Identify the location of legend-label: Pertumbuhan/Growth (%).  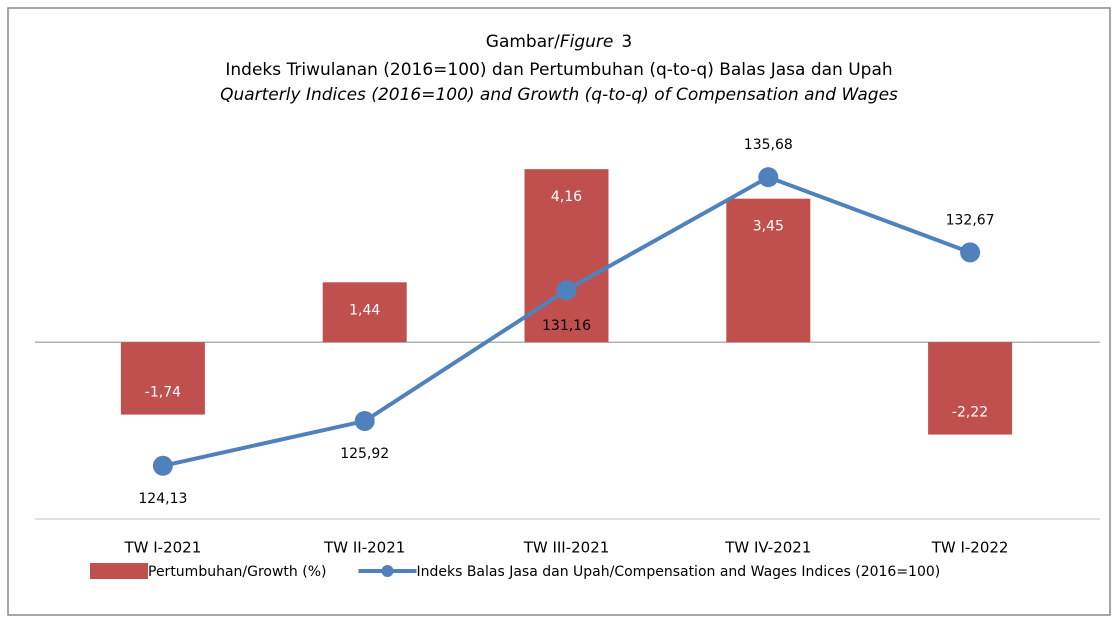
(237, 572).